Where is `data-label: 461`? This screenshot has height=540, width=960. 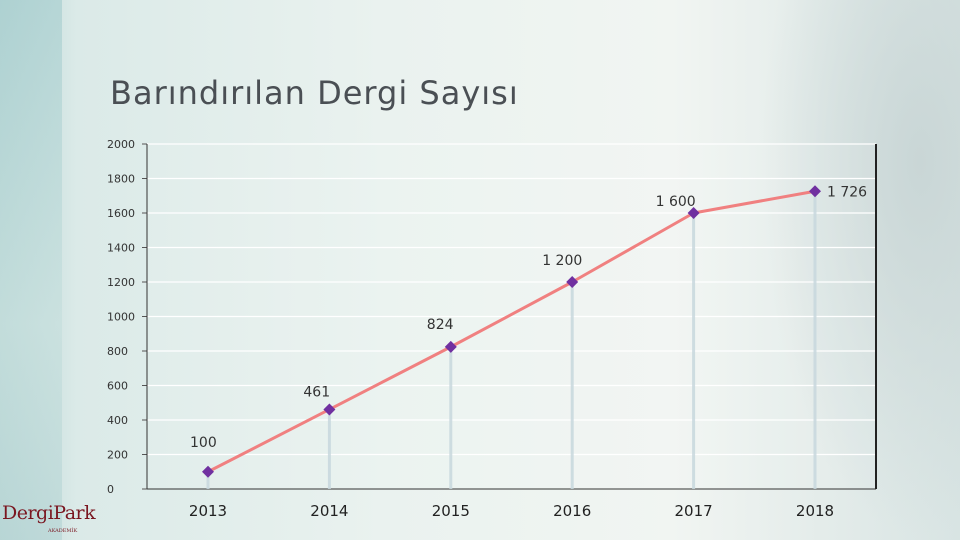
data-label: 461 is located at coordinates (316, 392).